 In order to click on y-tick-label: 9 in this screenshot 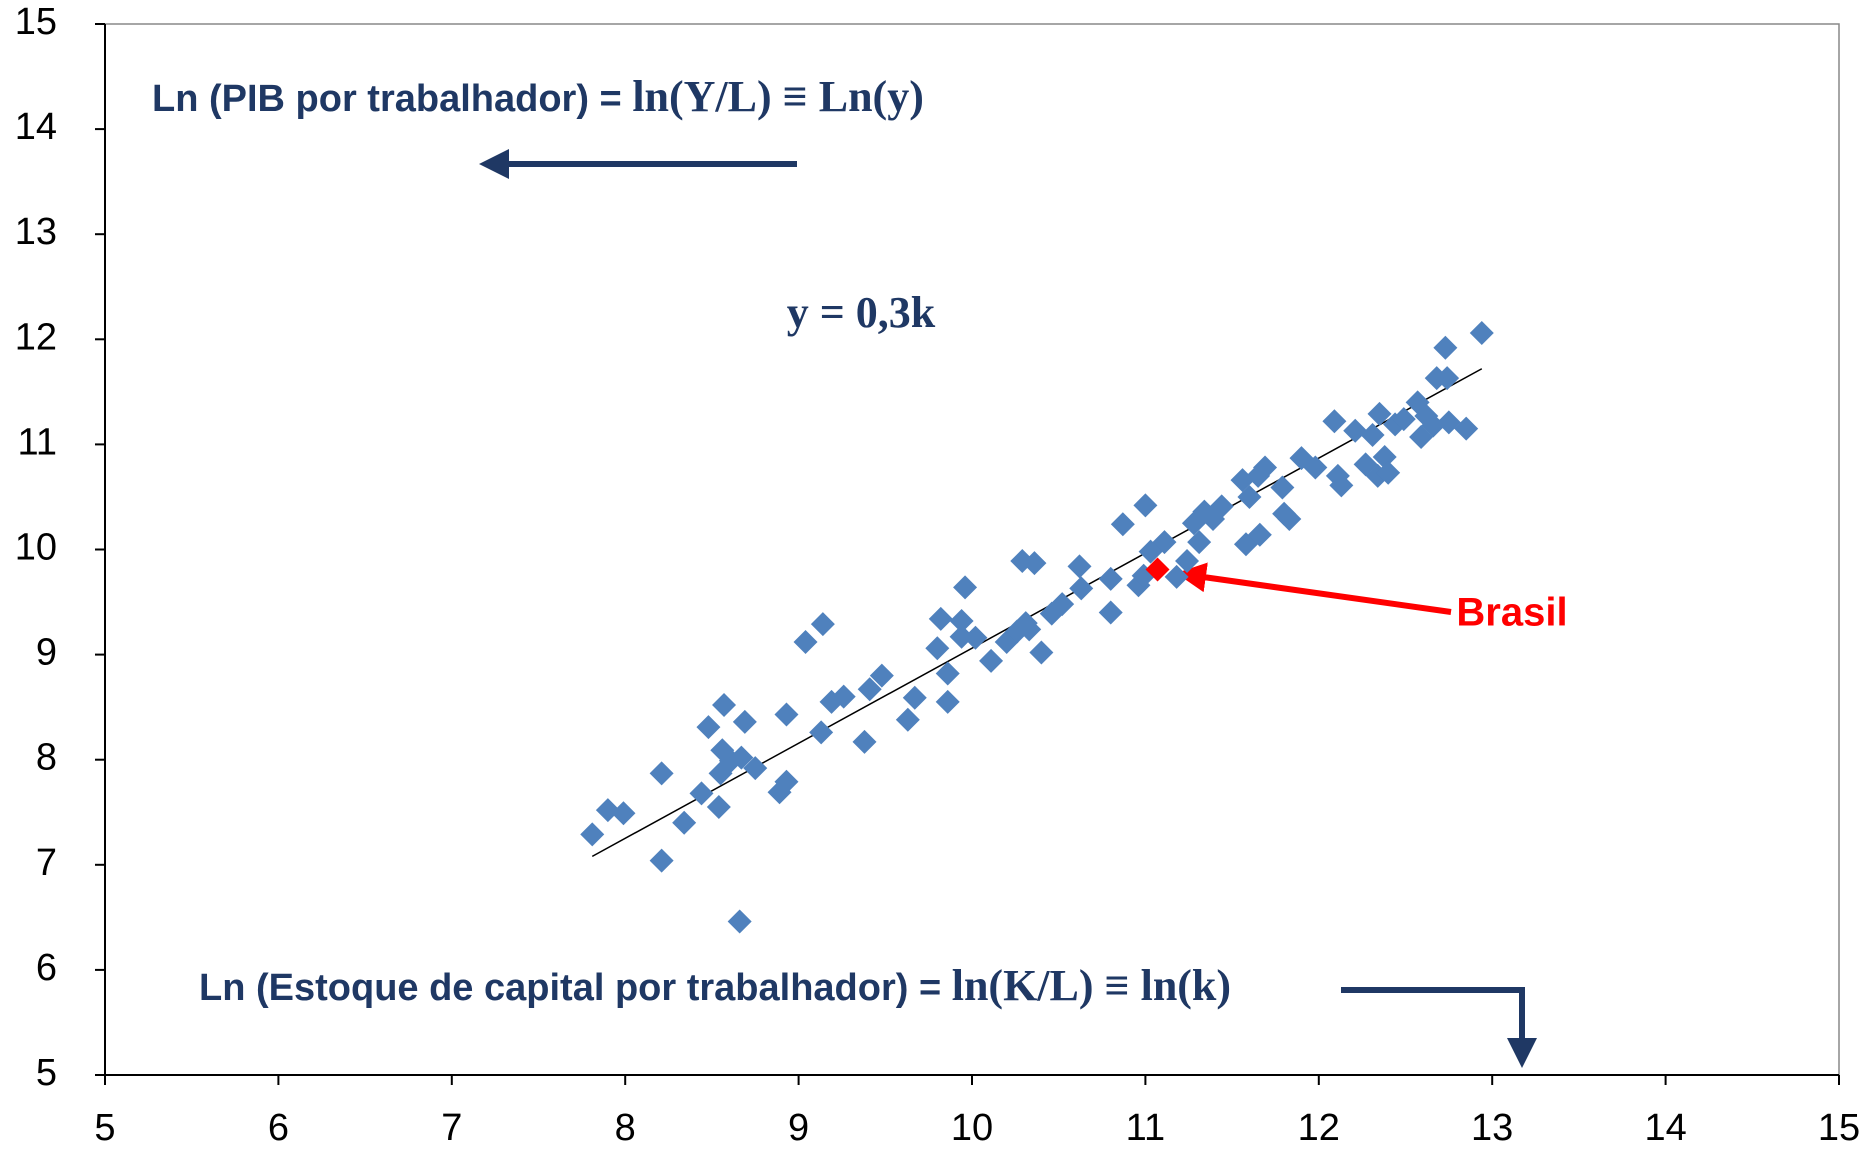, I will do `click(46, 653)`.